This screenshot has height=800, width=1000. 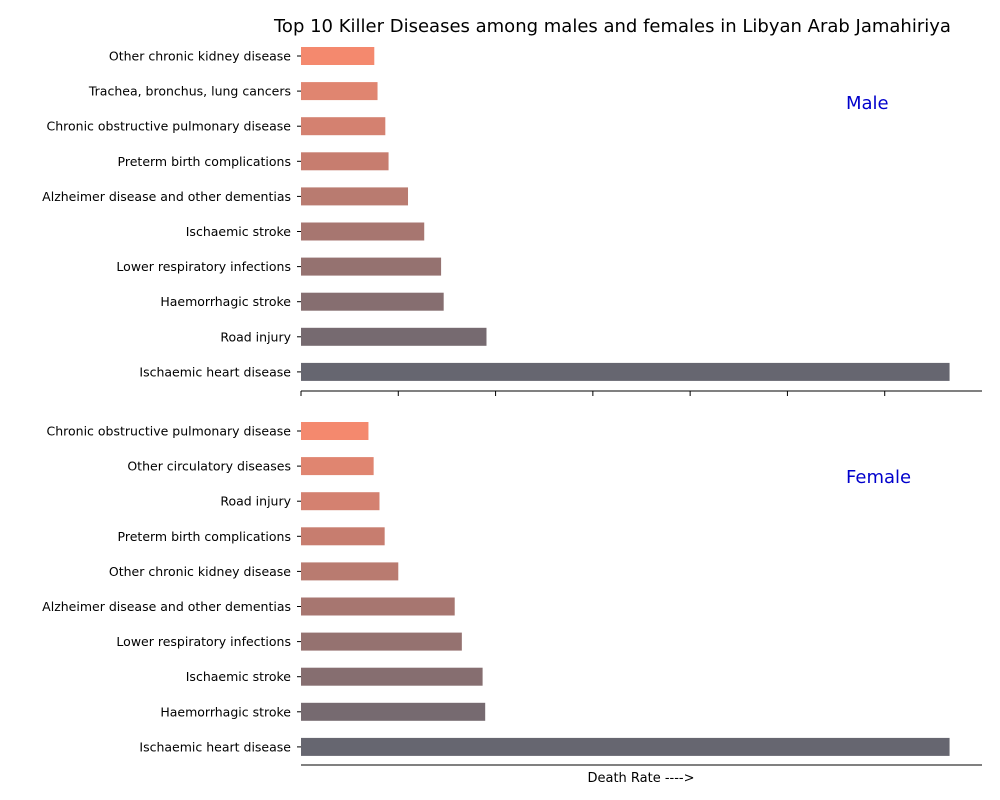 What do you see at coordinates (203, 266) in the screenshot?
I see `male-category-label-7: Lower respiratory infections` at bounding box center [203, 266].